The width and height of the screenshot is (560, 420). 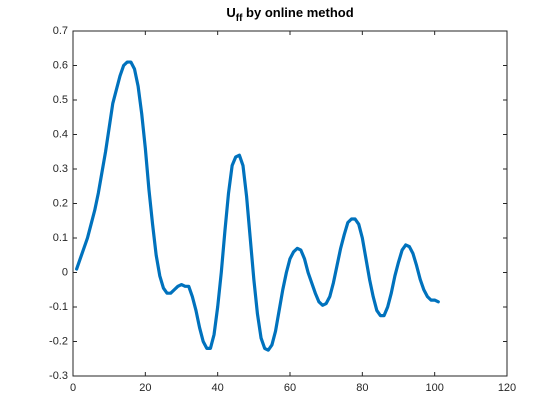 What do you see at coordinates (60, 134) in the screenshot?
I see `y-tick-label: 0.4` at bounding box center [60, 134].